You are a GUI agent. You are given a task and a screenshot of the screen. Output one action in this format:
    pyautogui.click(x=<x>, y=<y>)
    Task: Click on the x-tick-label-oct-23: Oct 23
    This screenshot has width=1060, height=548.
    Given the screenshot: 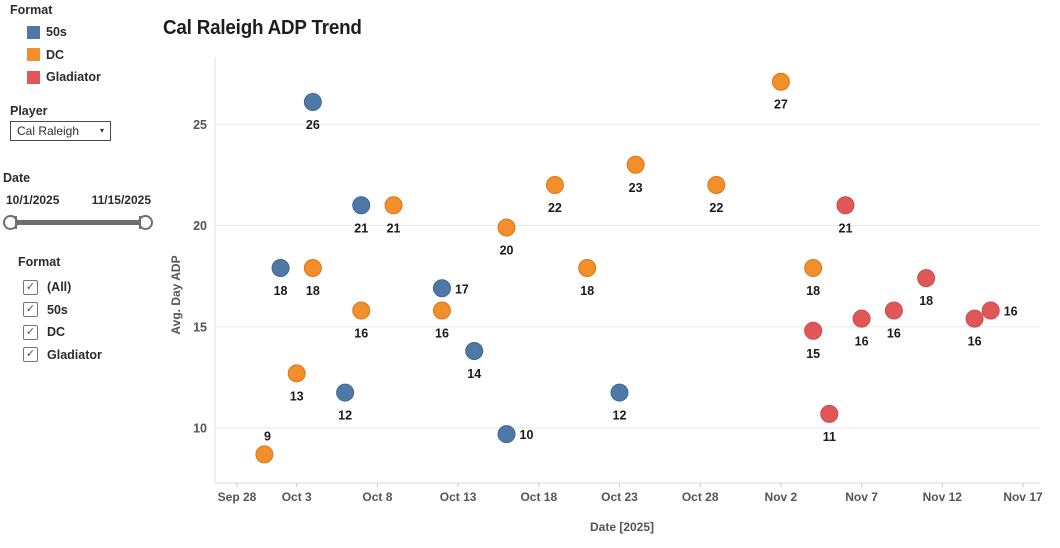 What is the action you would take?
    pyautogui.click(x=619, y=497)
    